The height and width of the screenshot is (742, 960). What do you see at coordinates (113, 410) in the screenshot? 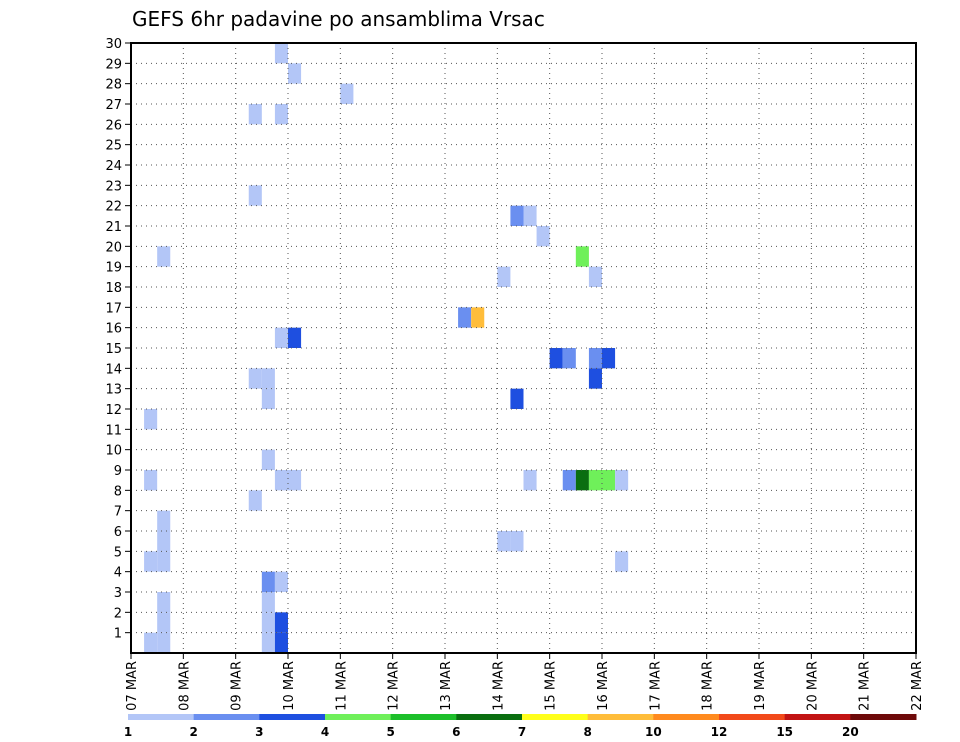
I see `y-tick-label: 12` at bounding box center [113, 410].